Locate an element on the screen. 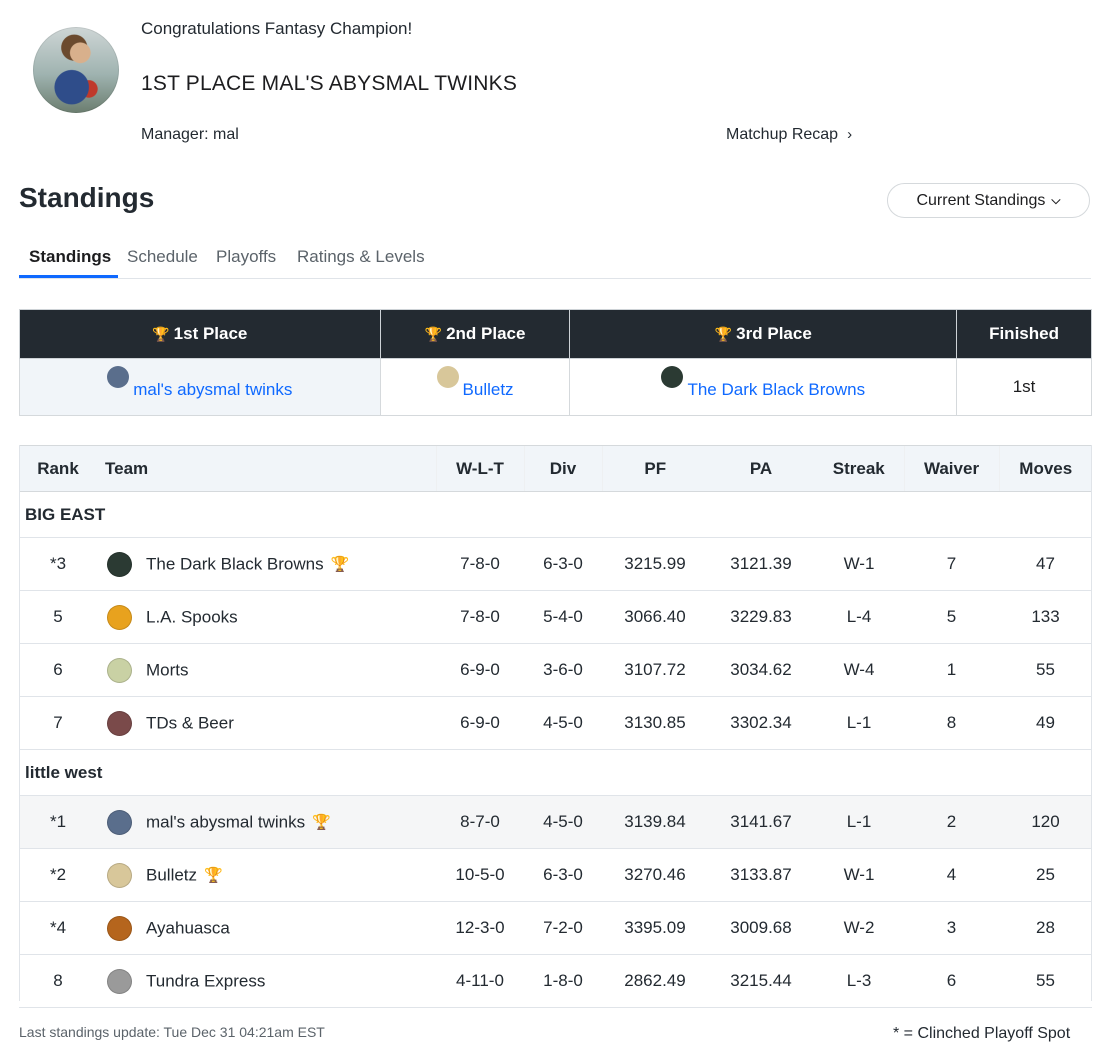 This screenshot has height=1062, width=1119. col-team: Team is located at coordinates (266, 468).